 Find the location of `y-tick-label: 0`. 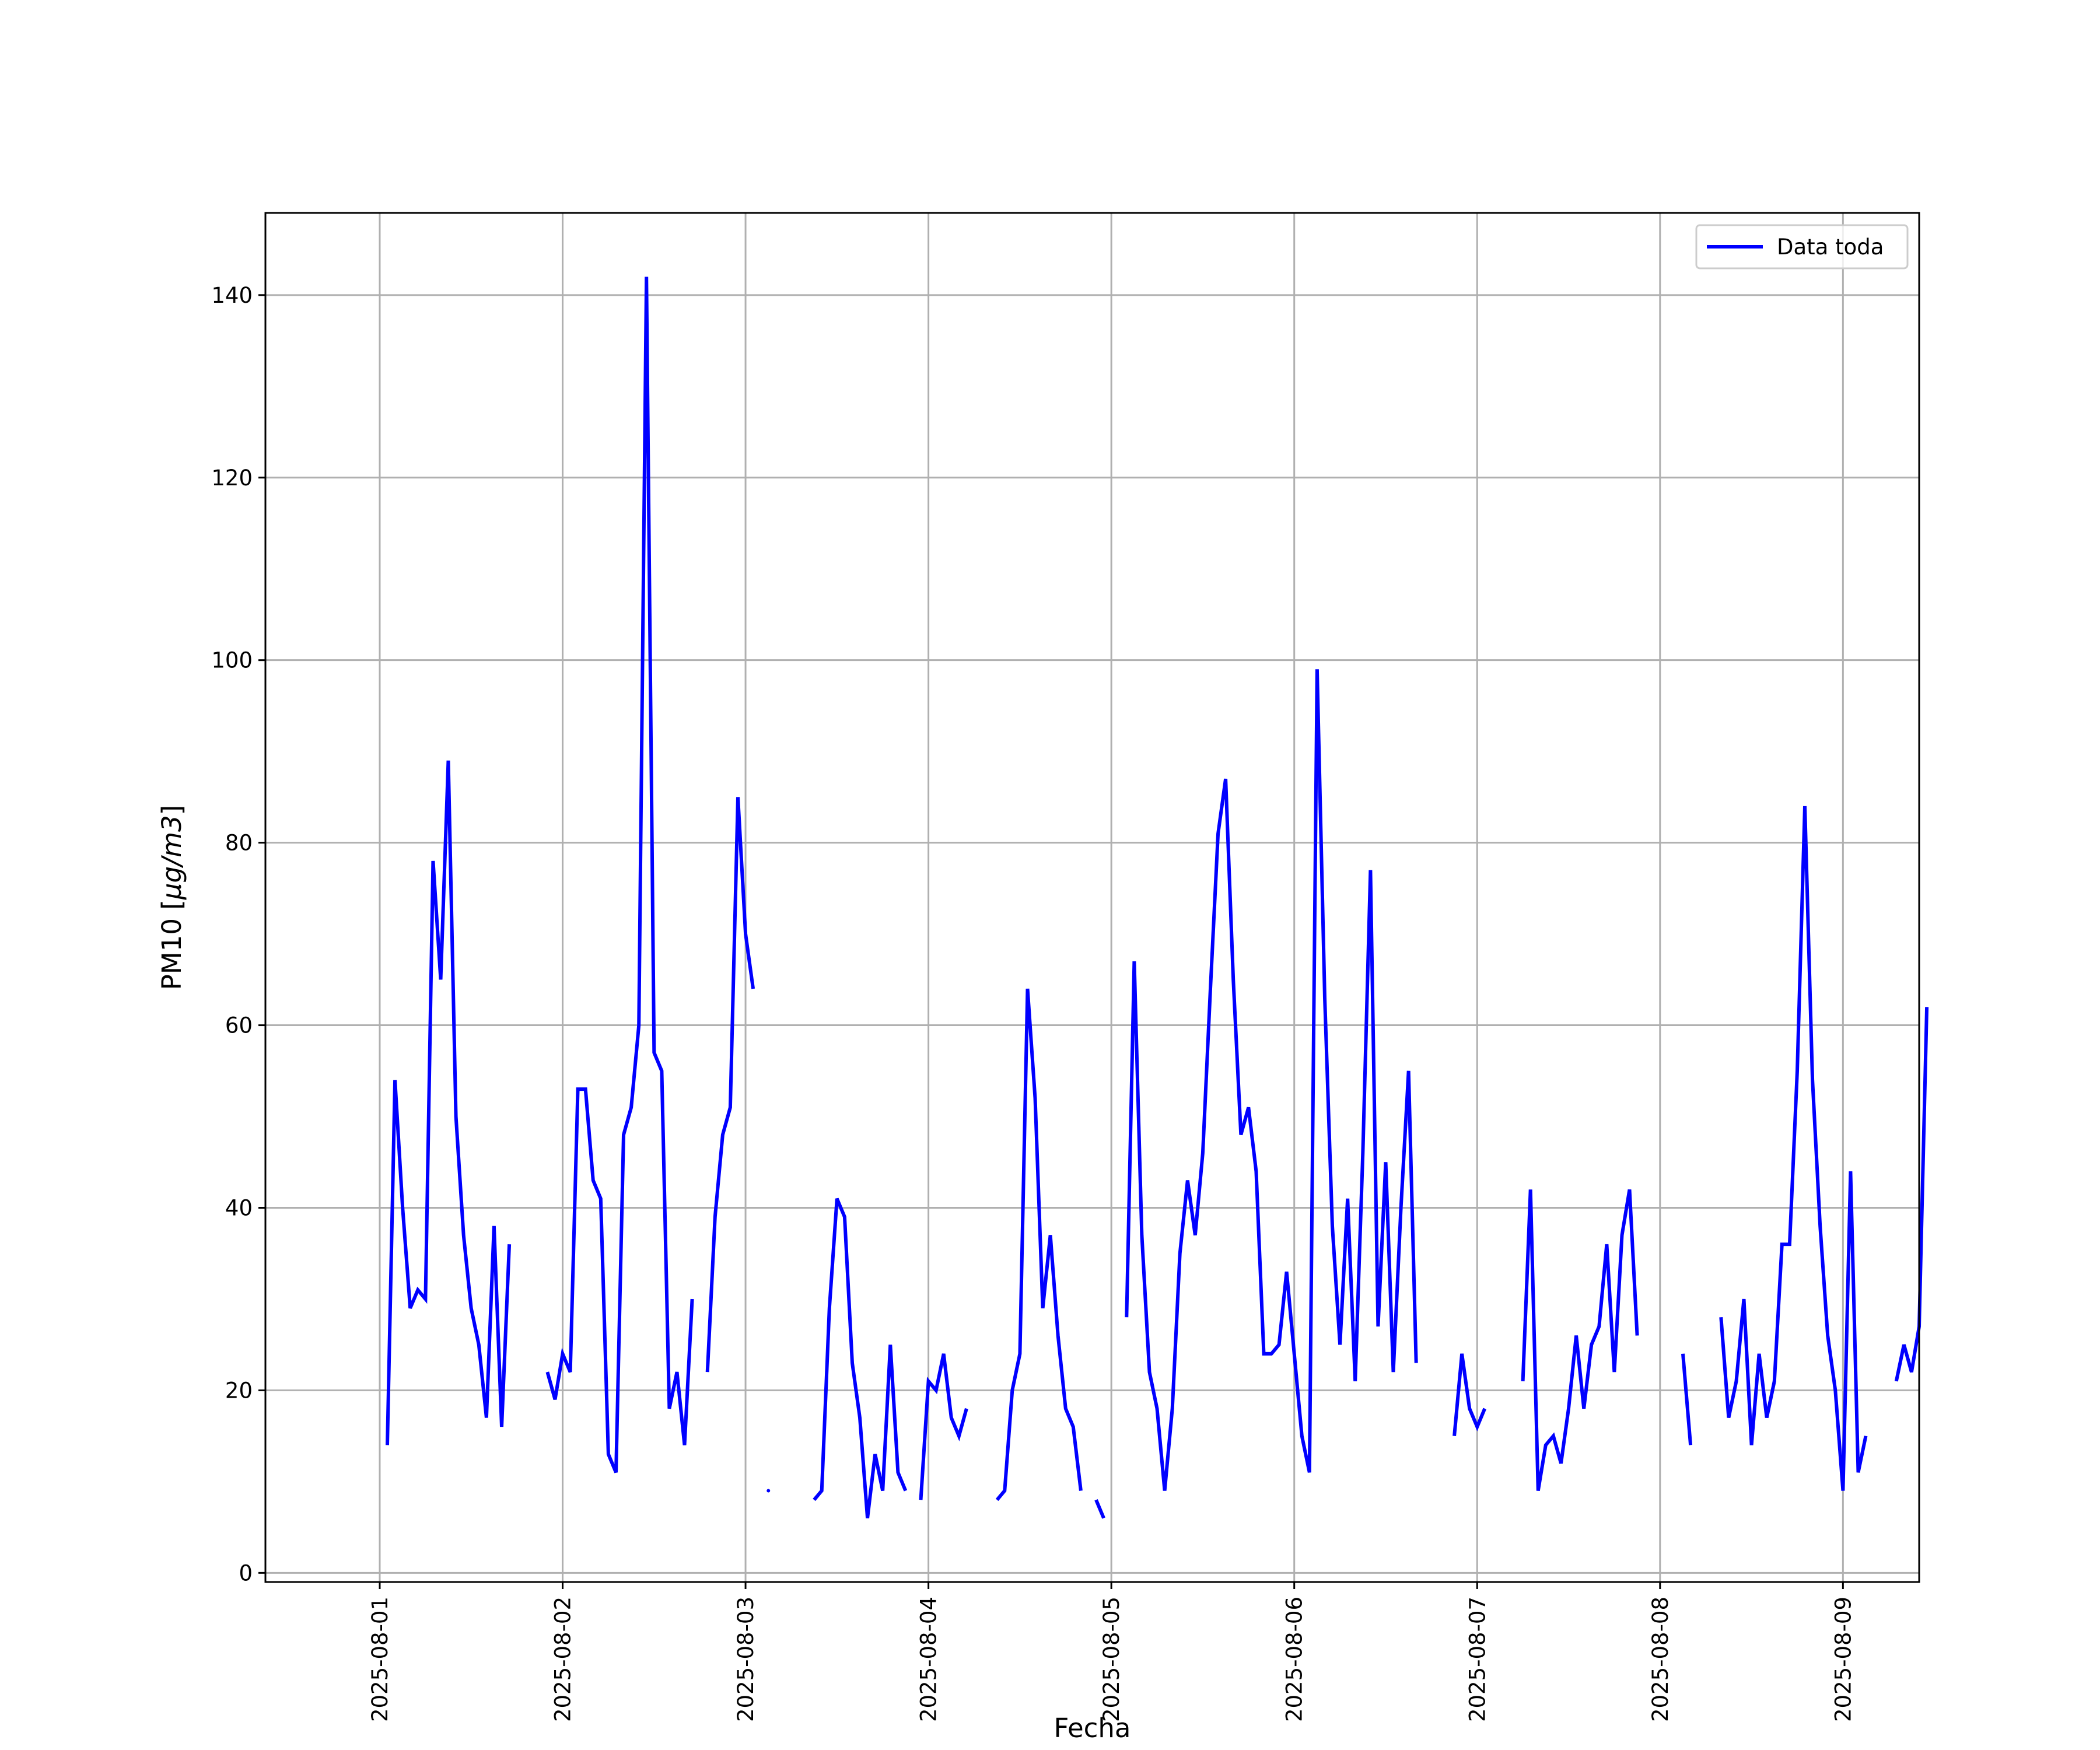

y-tick-label: 0 is located at coordinates (246, 1573).